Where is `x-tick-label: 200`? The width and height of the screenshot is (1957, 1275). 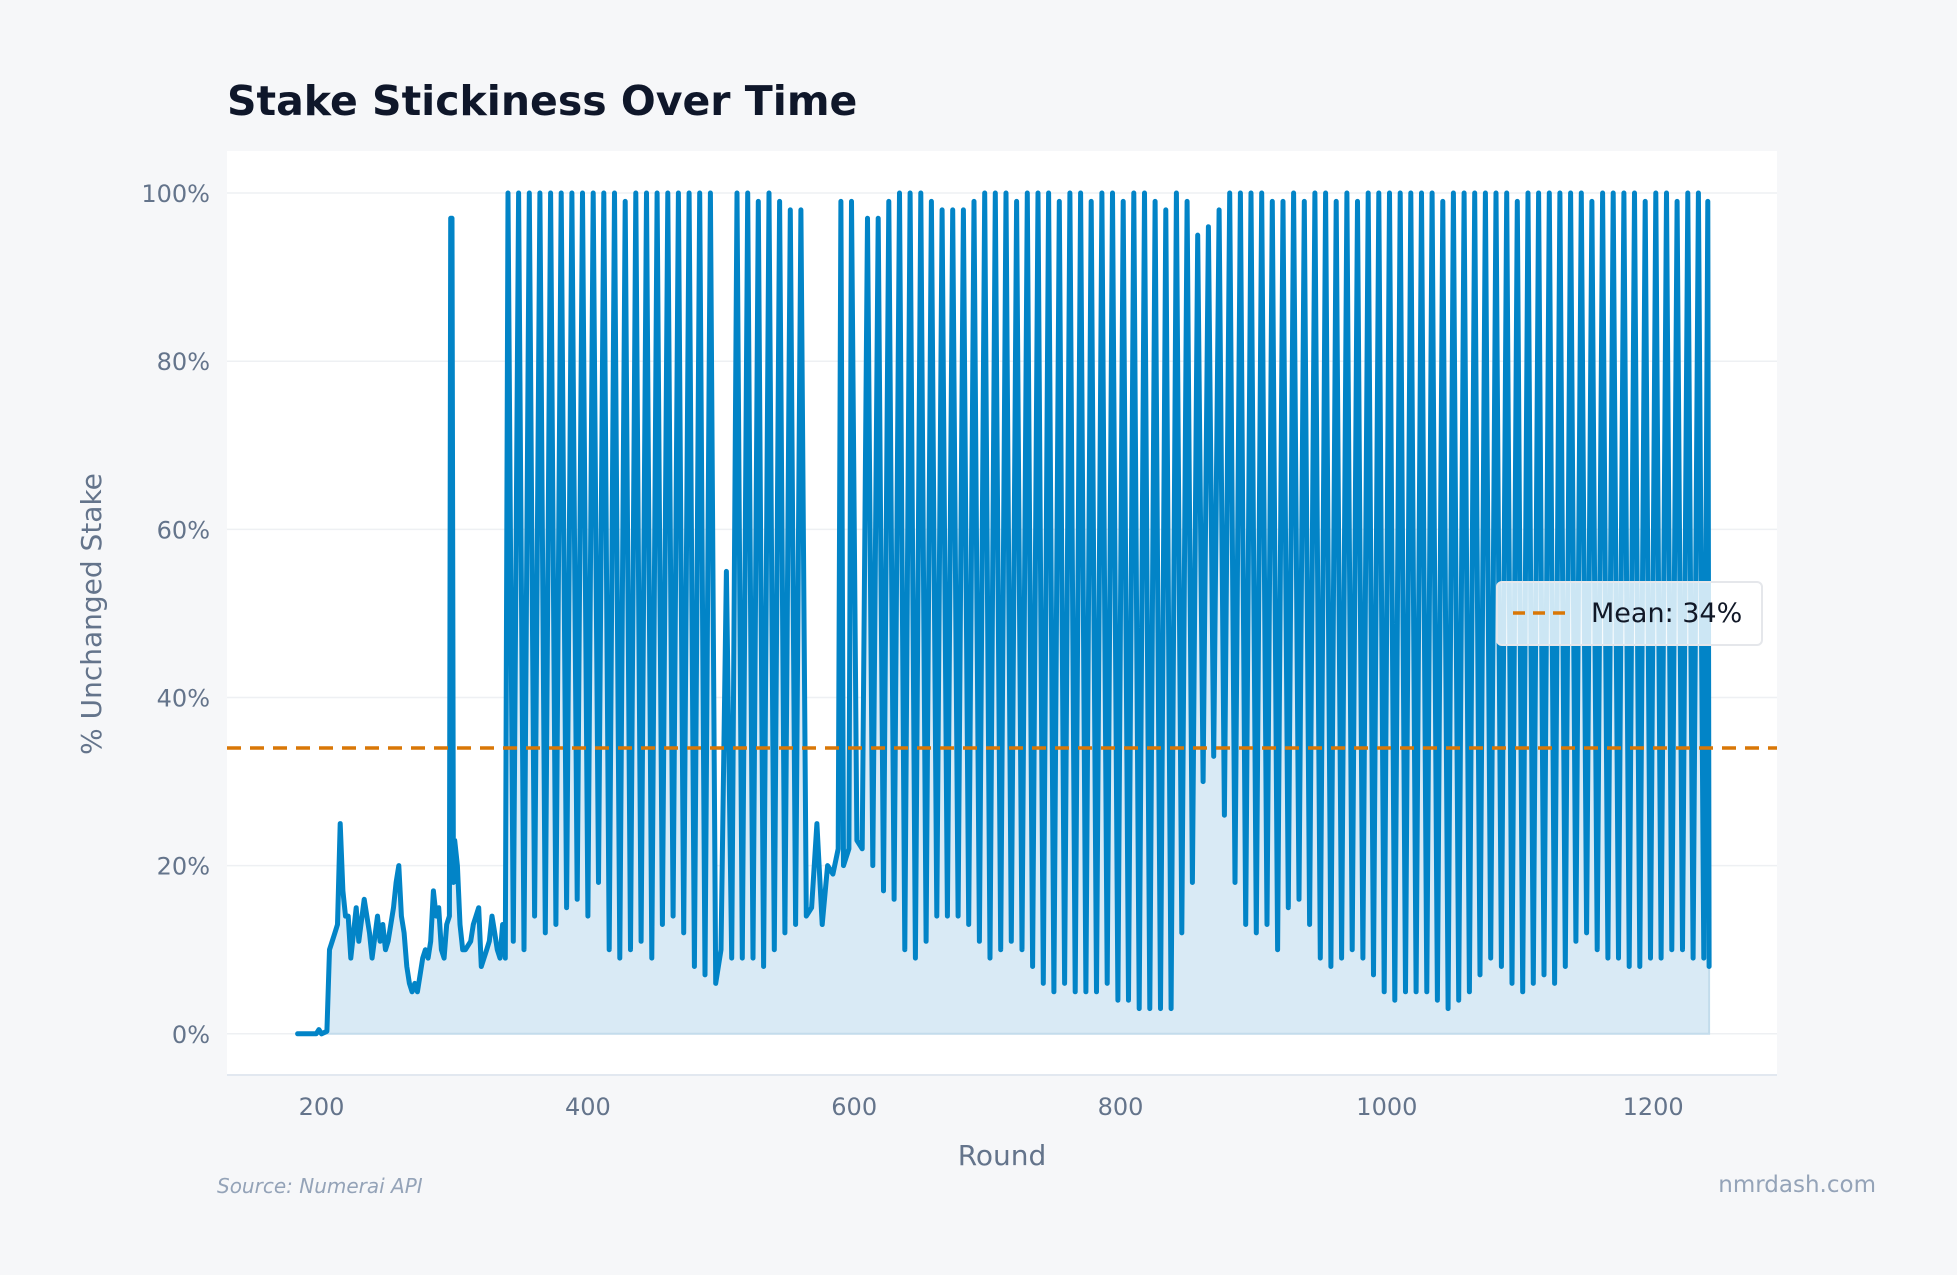 x-tick-label: 200 is located at coordinates (322, 1107).